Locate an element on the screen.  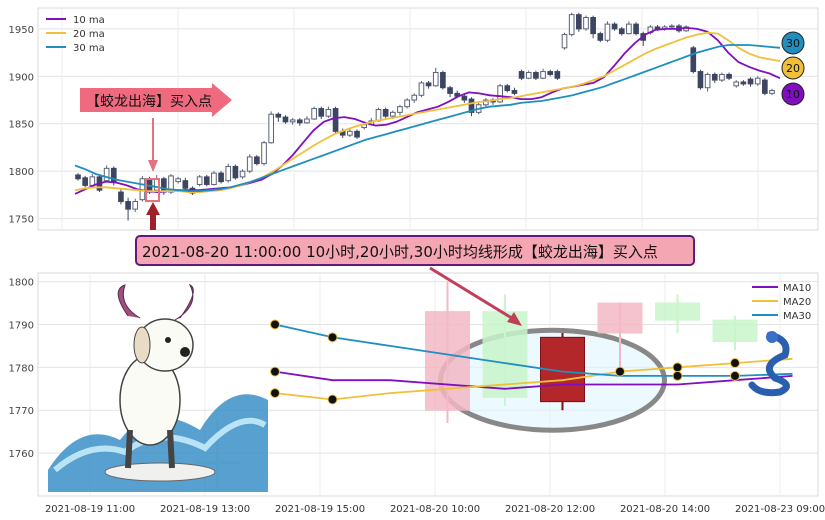
bottom-y-tick-label: 1780 is located at coordinates (21, 368).